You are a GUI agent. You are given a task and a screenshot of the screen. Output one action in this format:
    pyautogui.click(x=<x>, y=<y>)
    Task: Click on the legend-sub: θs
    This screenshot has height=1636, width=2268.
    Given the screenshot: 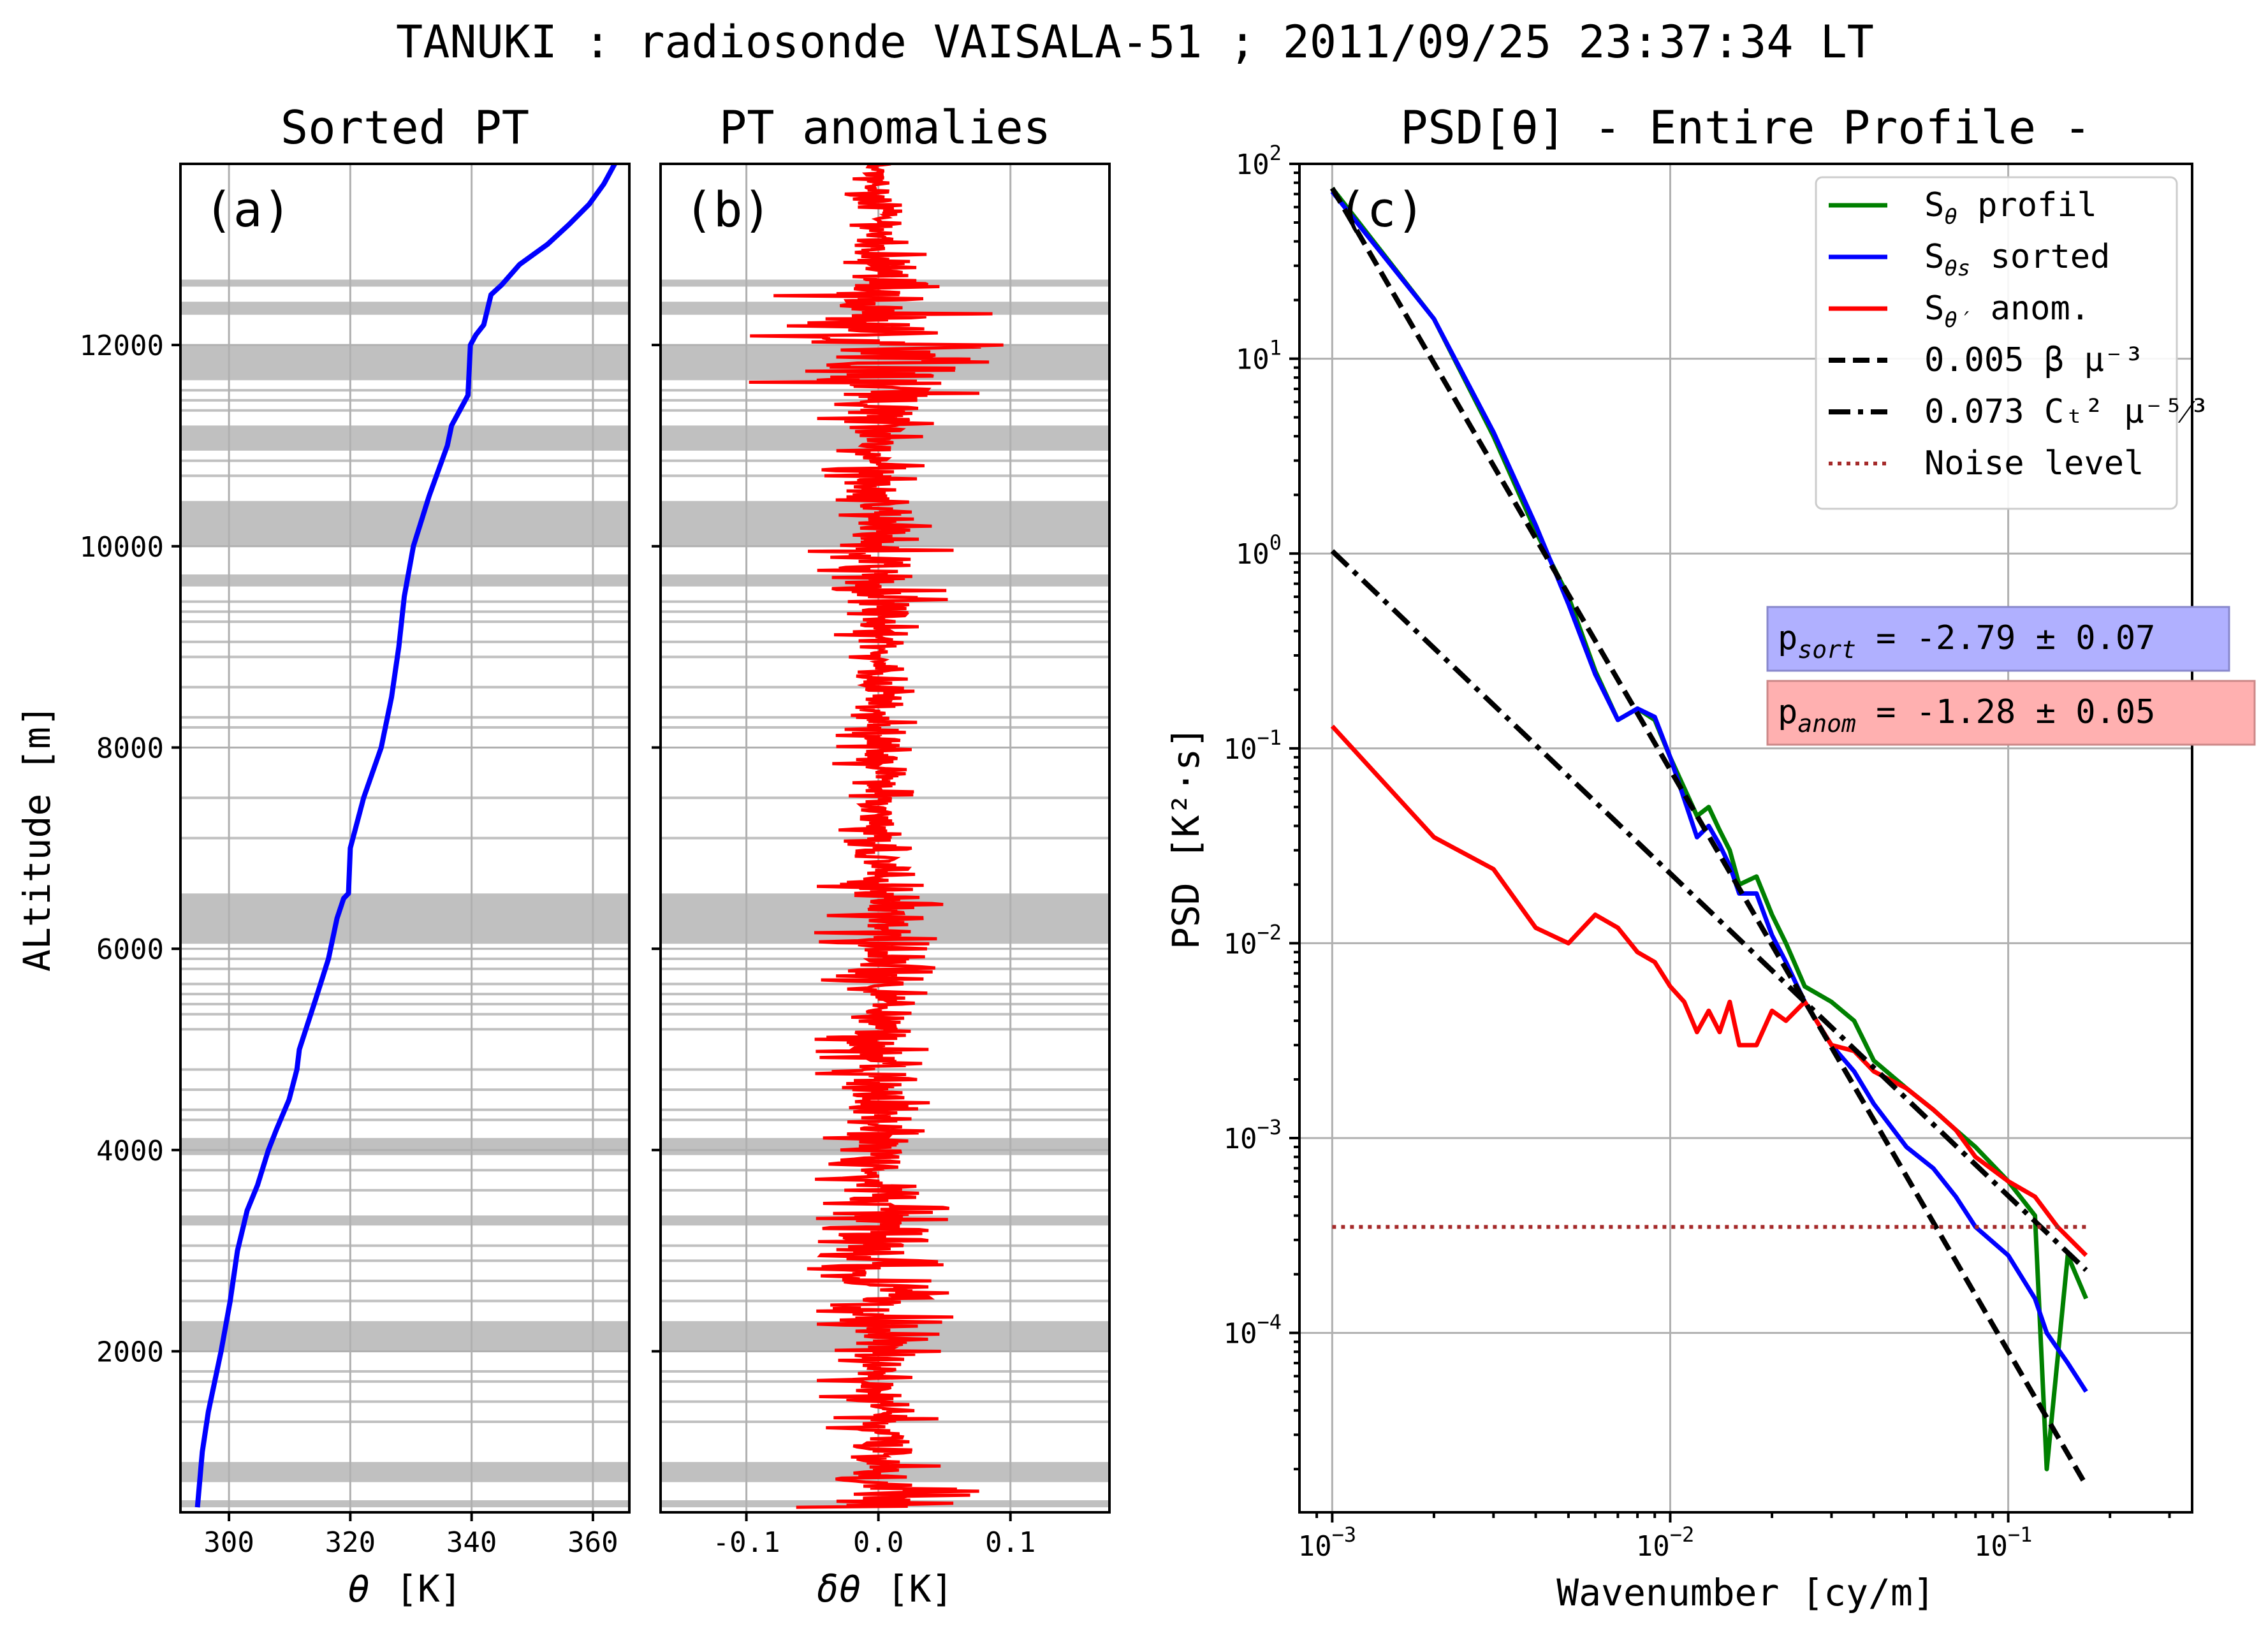 What is the action you would take?
    pyautogui.click(x=1957, y=268)
    